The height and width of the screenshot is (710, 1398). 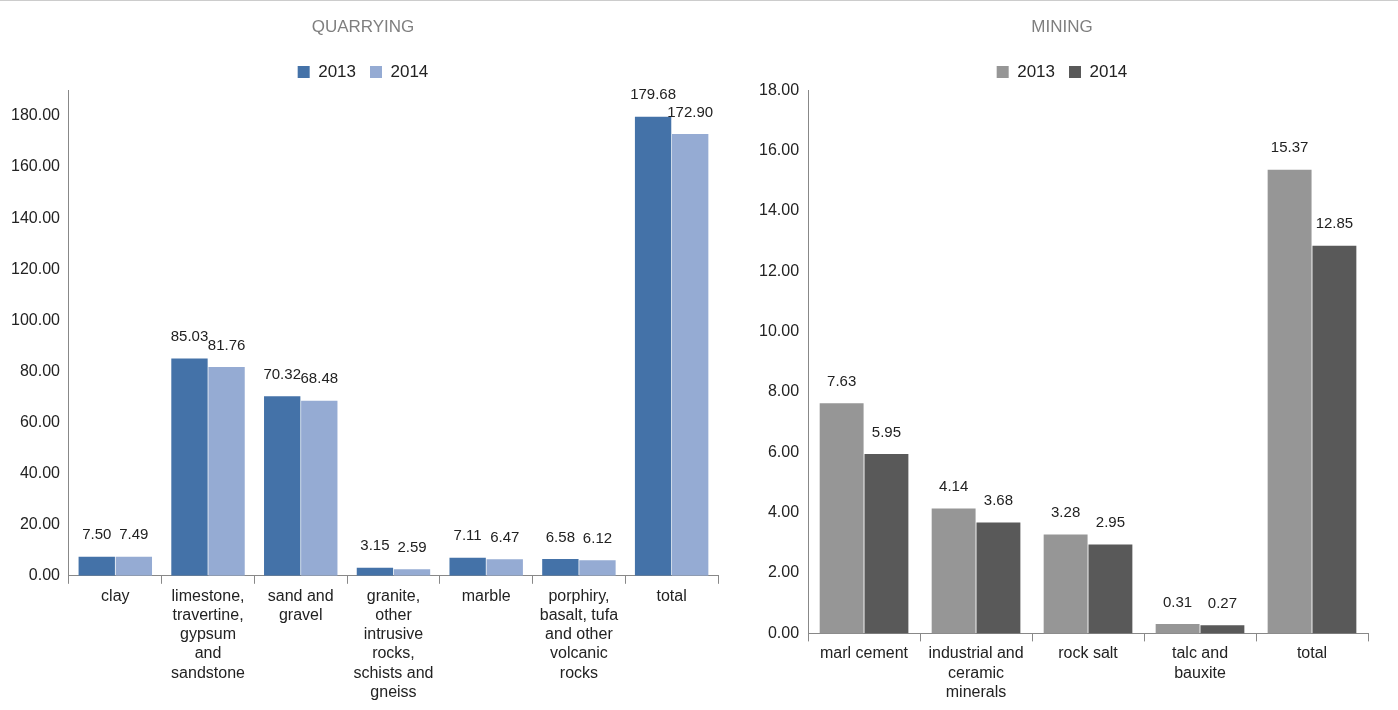 I want to click on data-label: 4.14, so click(x=954, y=486).